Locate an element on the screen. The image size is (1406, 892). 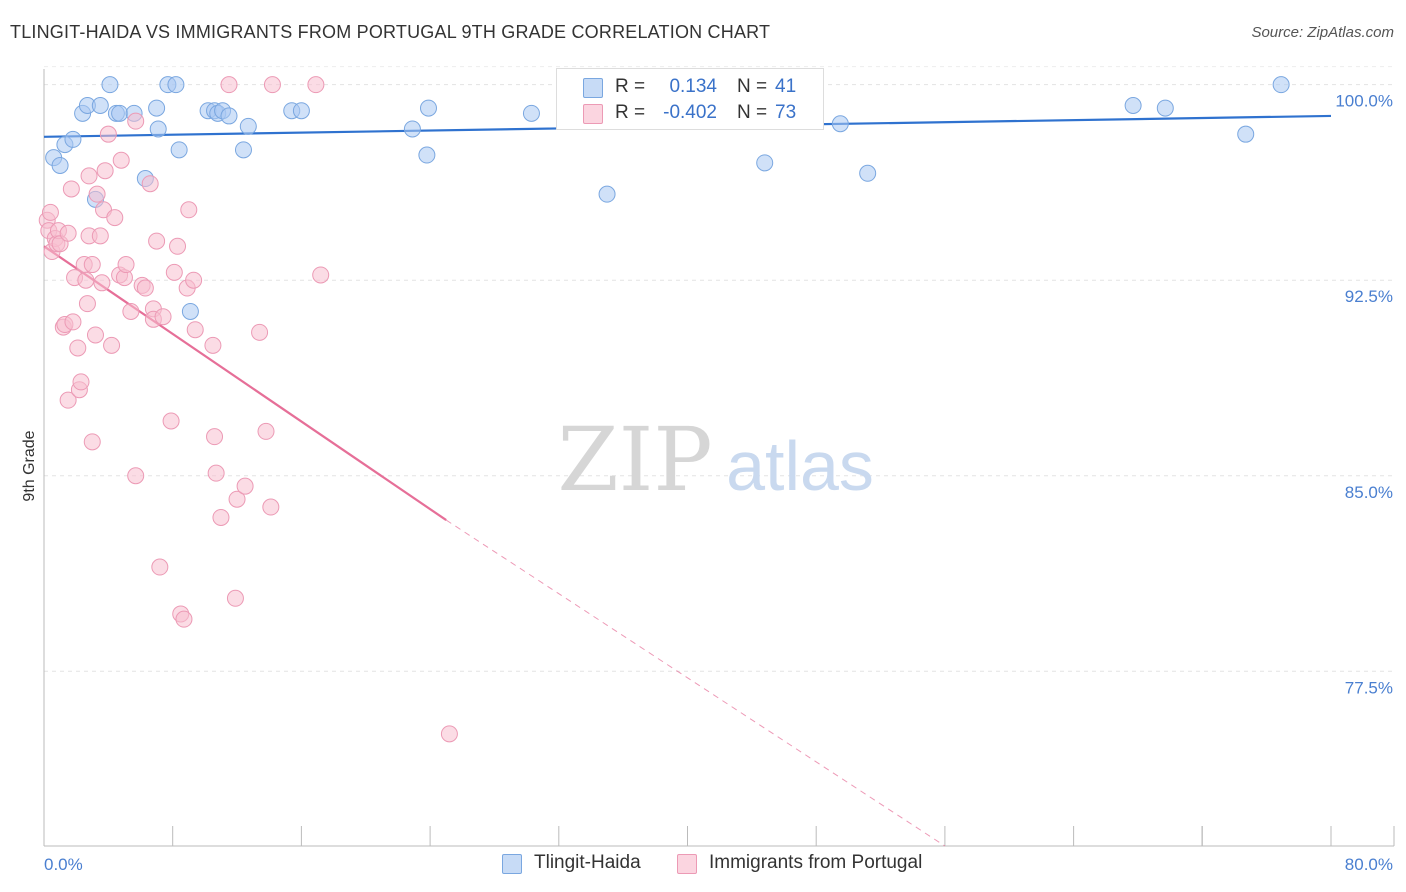
legend-r-value: -0.402 is located at coordinates (690, 112).